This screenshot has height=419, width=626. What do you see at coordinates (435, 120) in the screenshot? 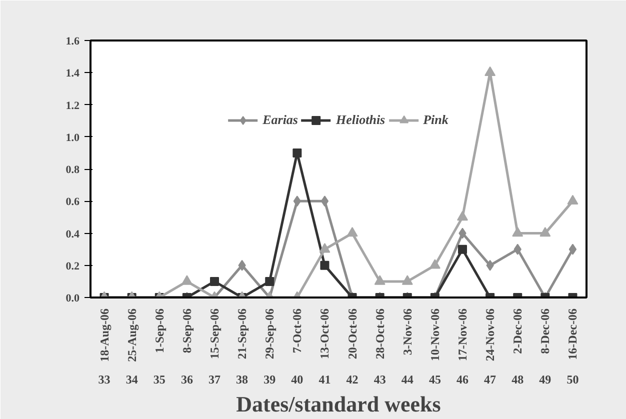
I see `legend-label: Pink` at bounding box center [435, 120].